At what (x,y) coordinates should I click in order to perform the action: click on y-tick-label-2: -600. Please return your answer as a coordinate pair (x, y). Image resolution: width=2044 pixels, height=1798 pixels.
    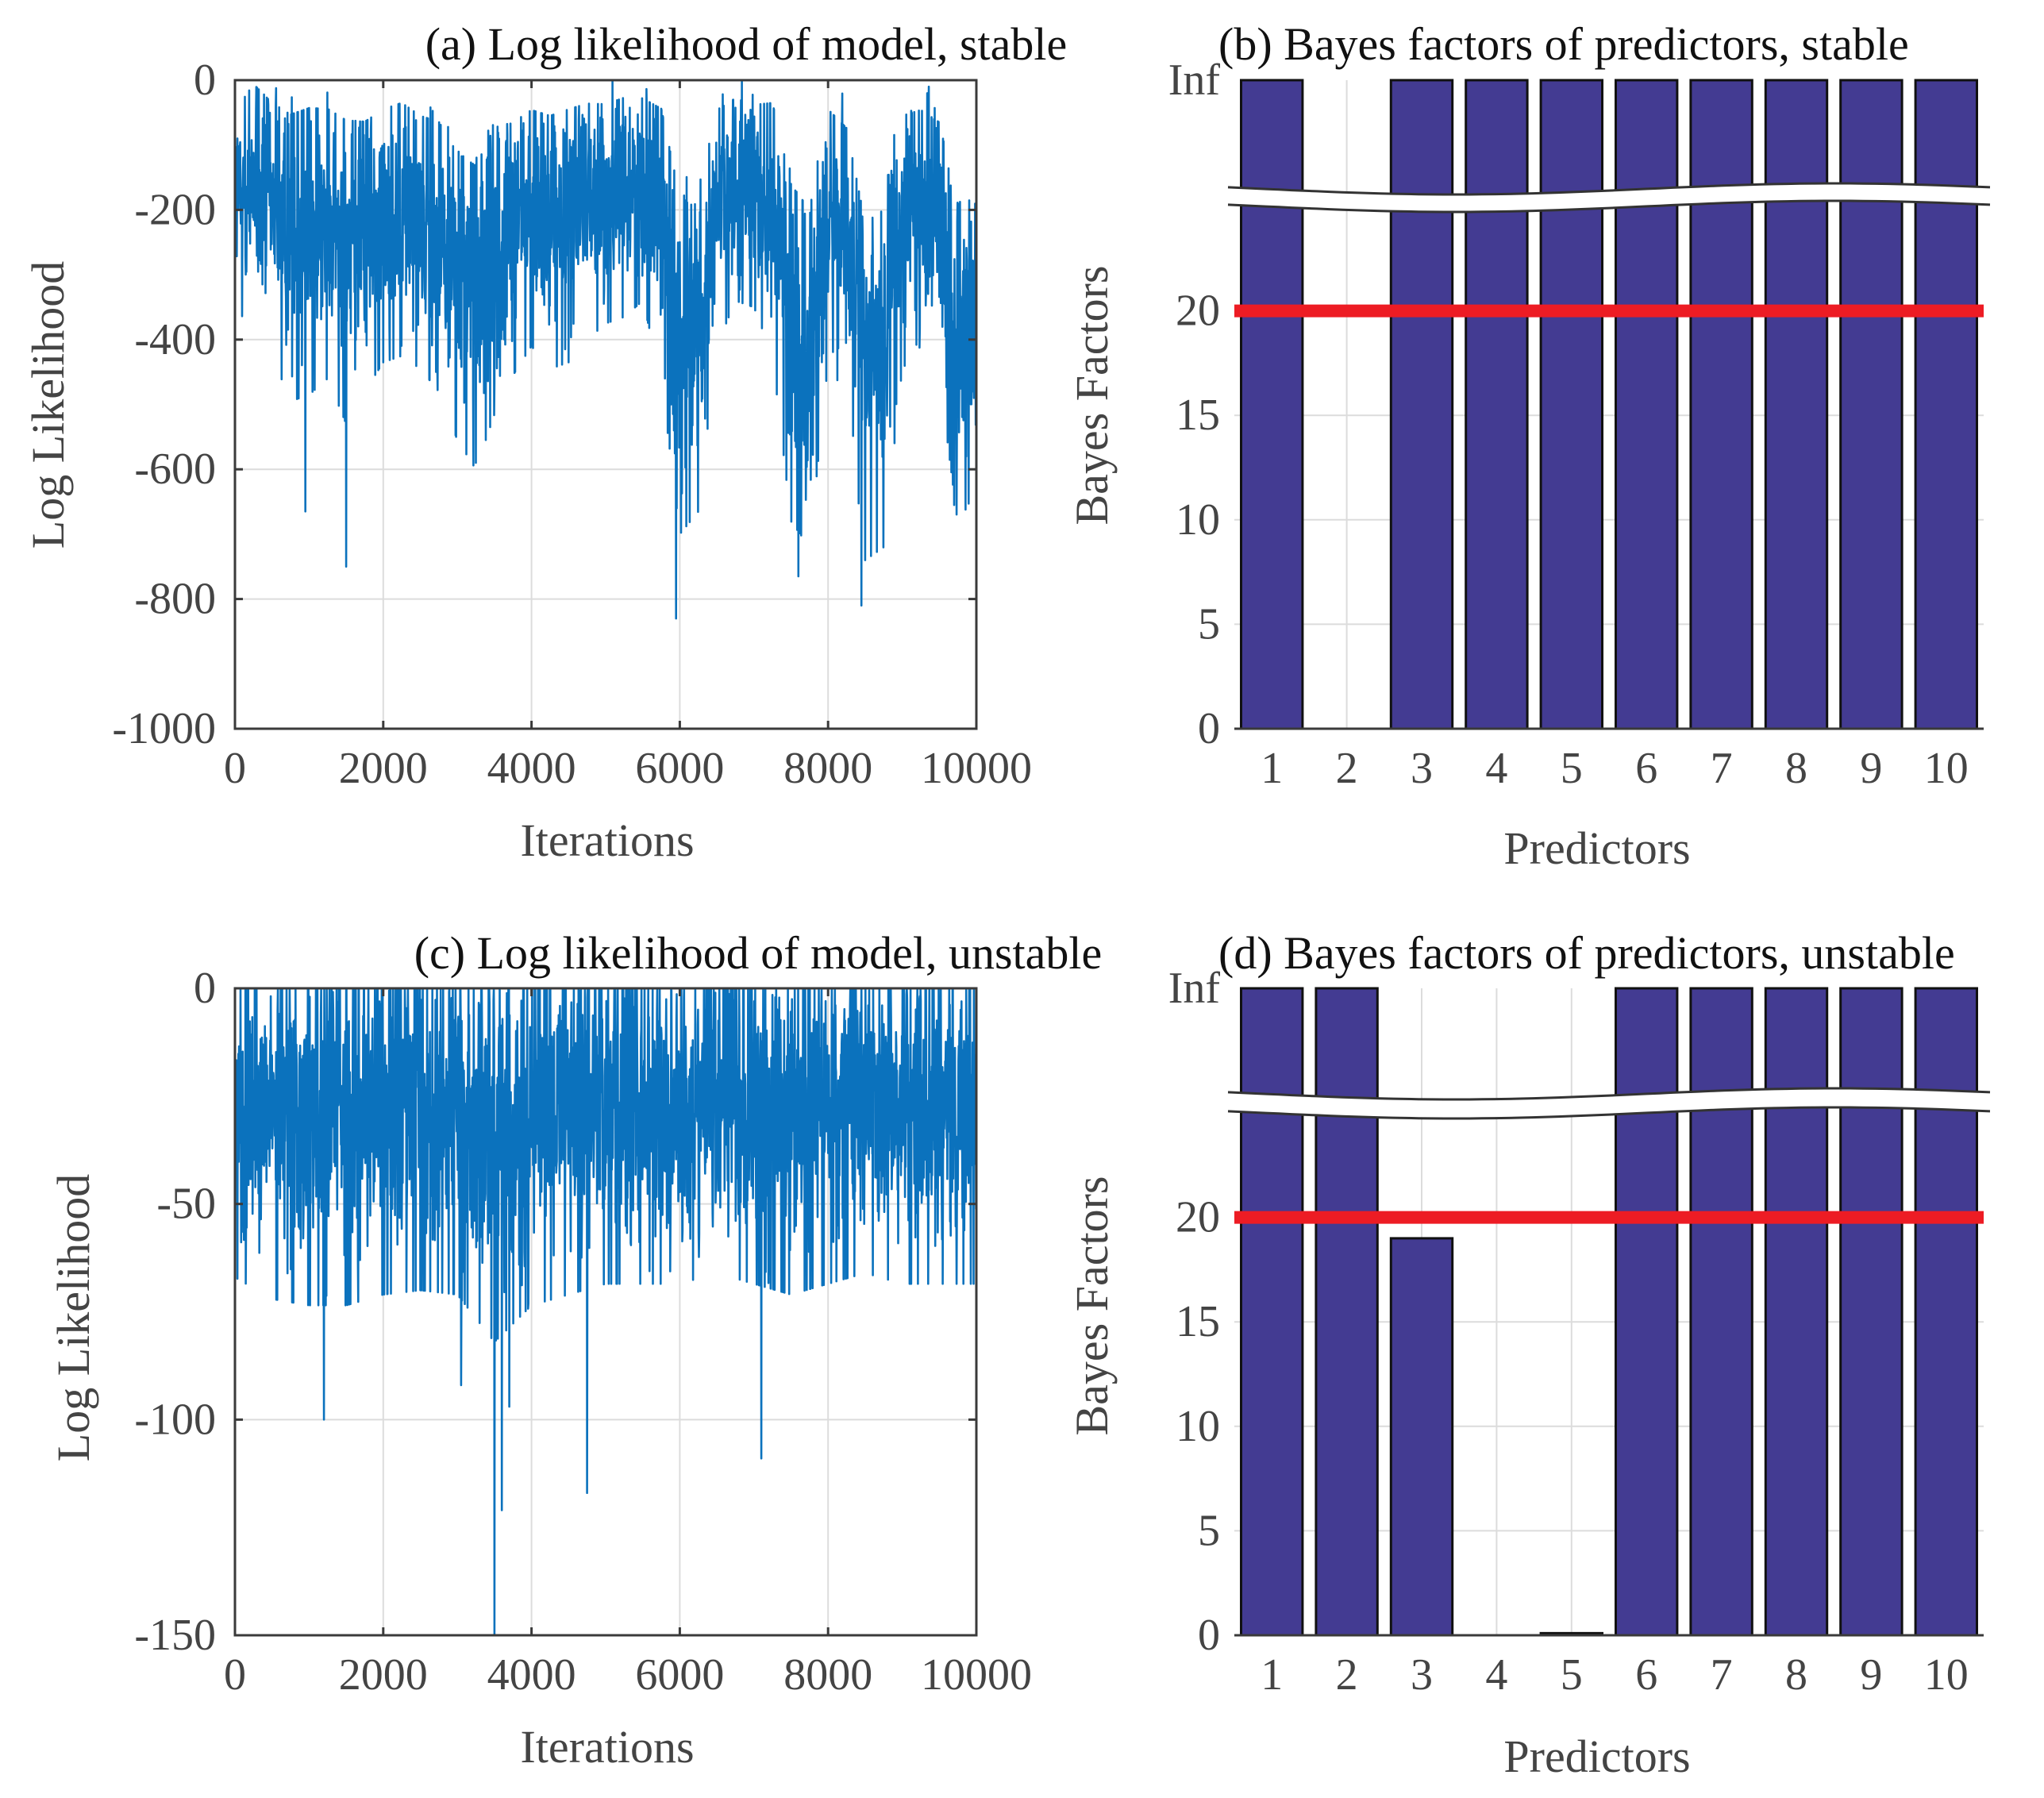
    Looking at the image, I should click on (175, 469).